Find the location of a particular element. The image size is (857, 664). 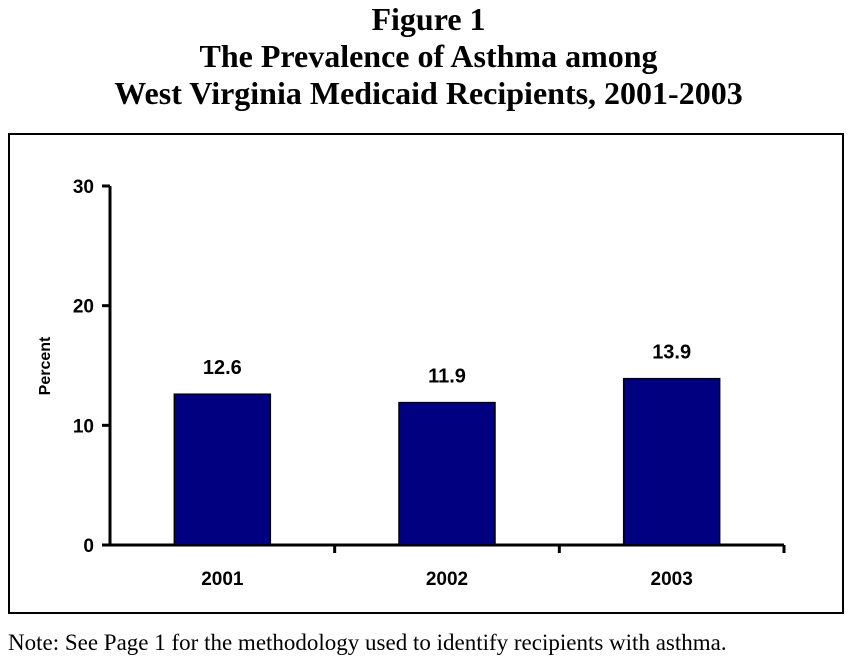

figure-label: Figure 1 is located at coordinates (428, 19).